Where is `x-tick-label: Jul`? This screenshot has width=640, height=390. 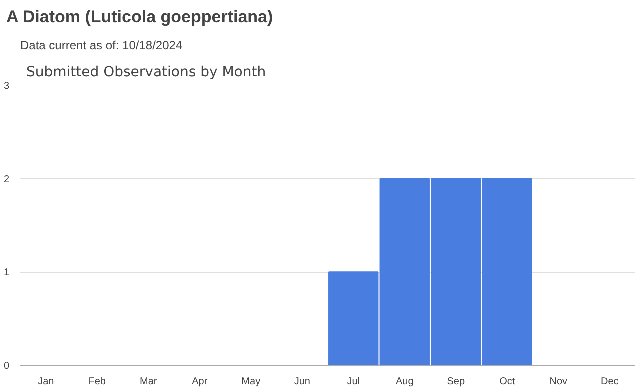 x-tick-label: Jul is located at coordinates (353, 382).